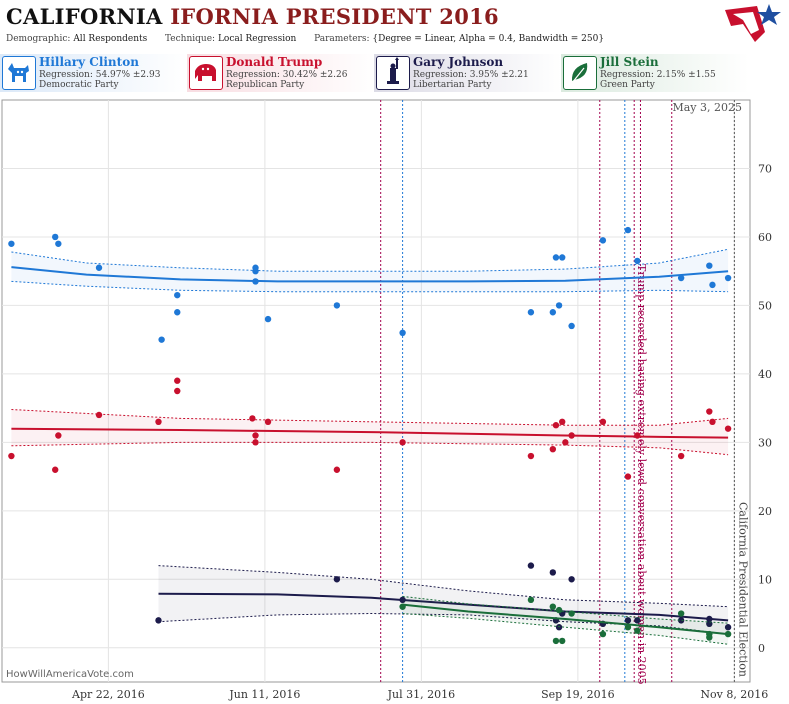  I want to click on y-tick-label: 40, so click(765, 374).